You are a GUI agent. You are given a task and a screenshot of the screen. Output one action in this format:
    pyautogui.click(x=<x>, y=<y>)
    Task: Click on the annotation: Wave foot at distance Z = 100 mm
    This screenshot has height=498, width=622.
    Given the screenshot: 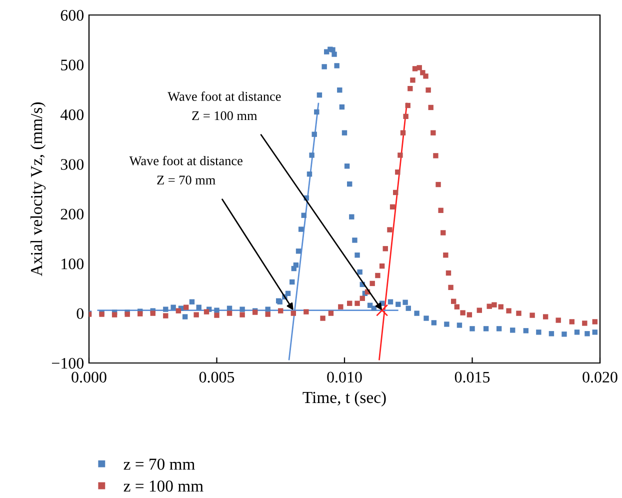 What is the action you would take?
    pyautogui.click(x=224, y=105)
    